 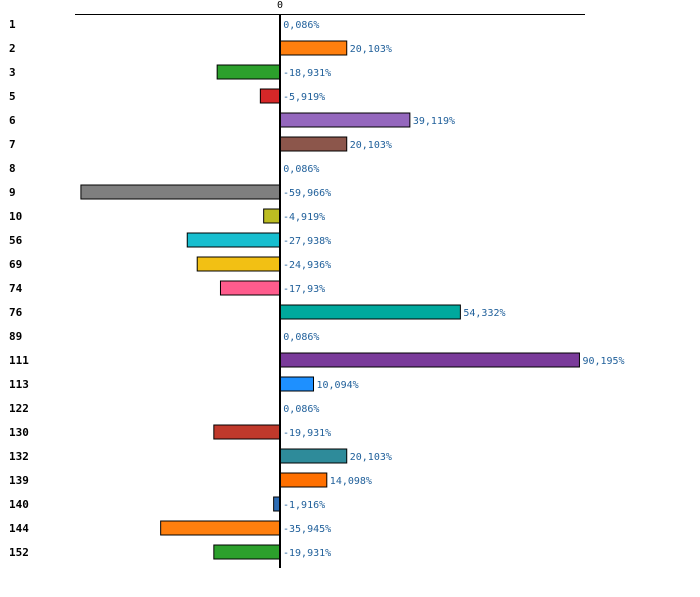 I want to click on value-label: -1,916%, so click(x=304, y=505).